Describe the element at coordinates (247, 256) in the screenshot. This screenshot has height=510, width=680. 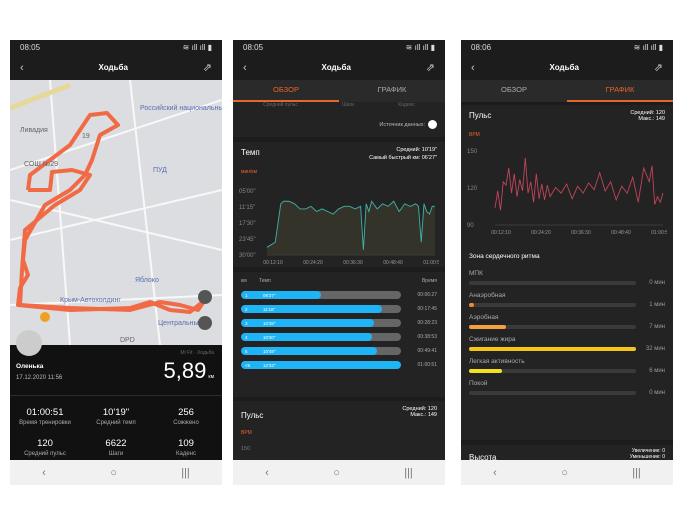
I see `y-tick-label: 30'00"` at that location.